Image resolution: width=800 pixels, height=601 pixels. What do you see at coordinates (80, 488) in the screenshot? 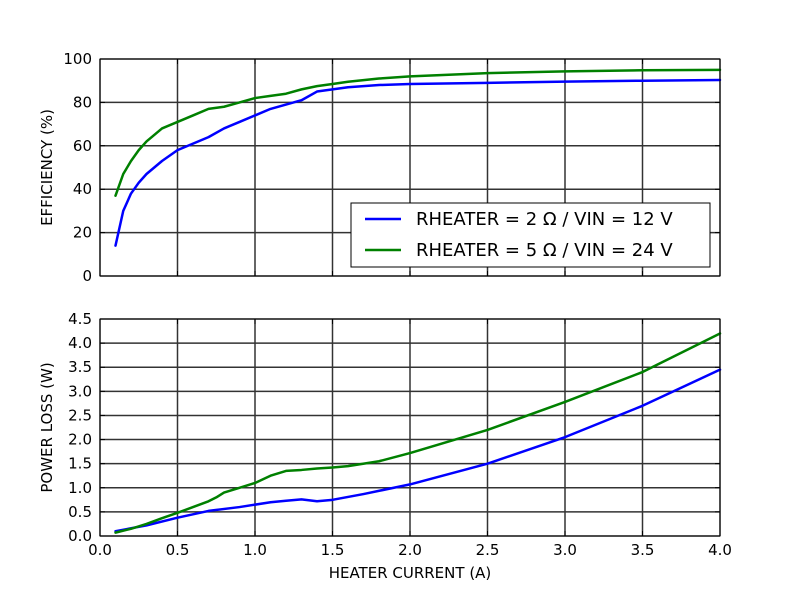
I see `power-loss-ytick-label: 1.0` at bounding box center [80, 488].